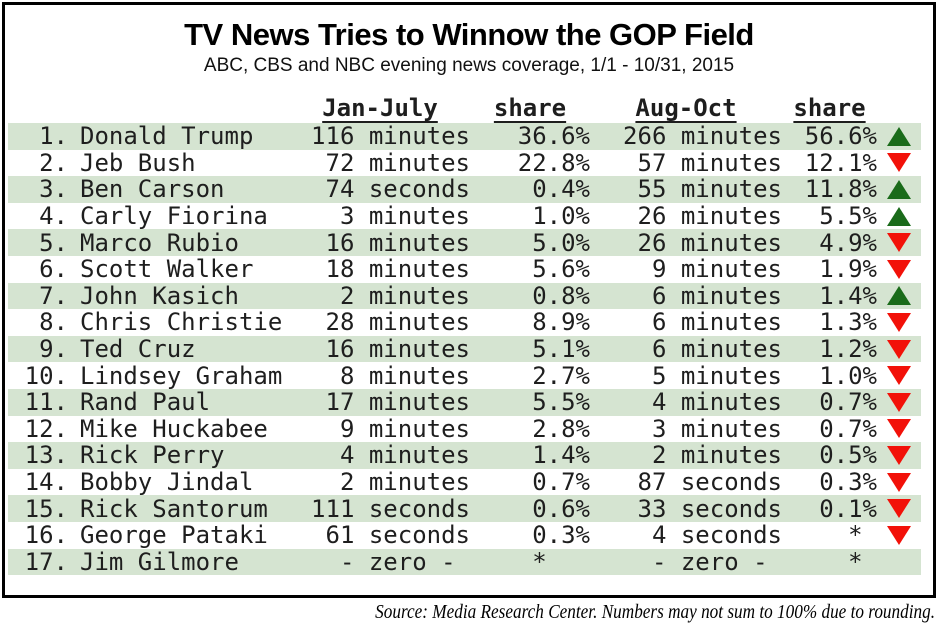  What do you see at coordinates (561, 242) in the screenshot?
I see `jan-july-share: 5.0%` at bounding box center [561, 242].